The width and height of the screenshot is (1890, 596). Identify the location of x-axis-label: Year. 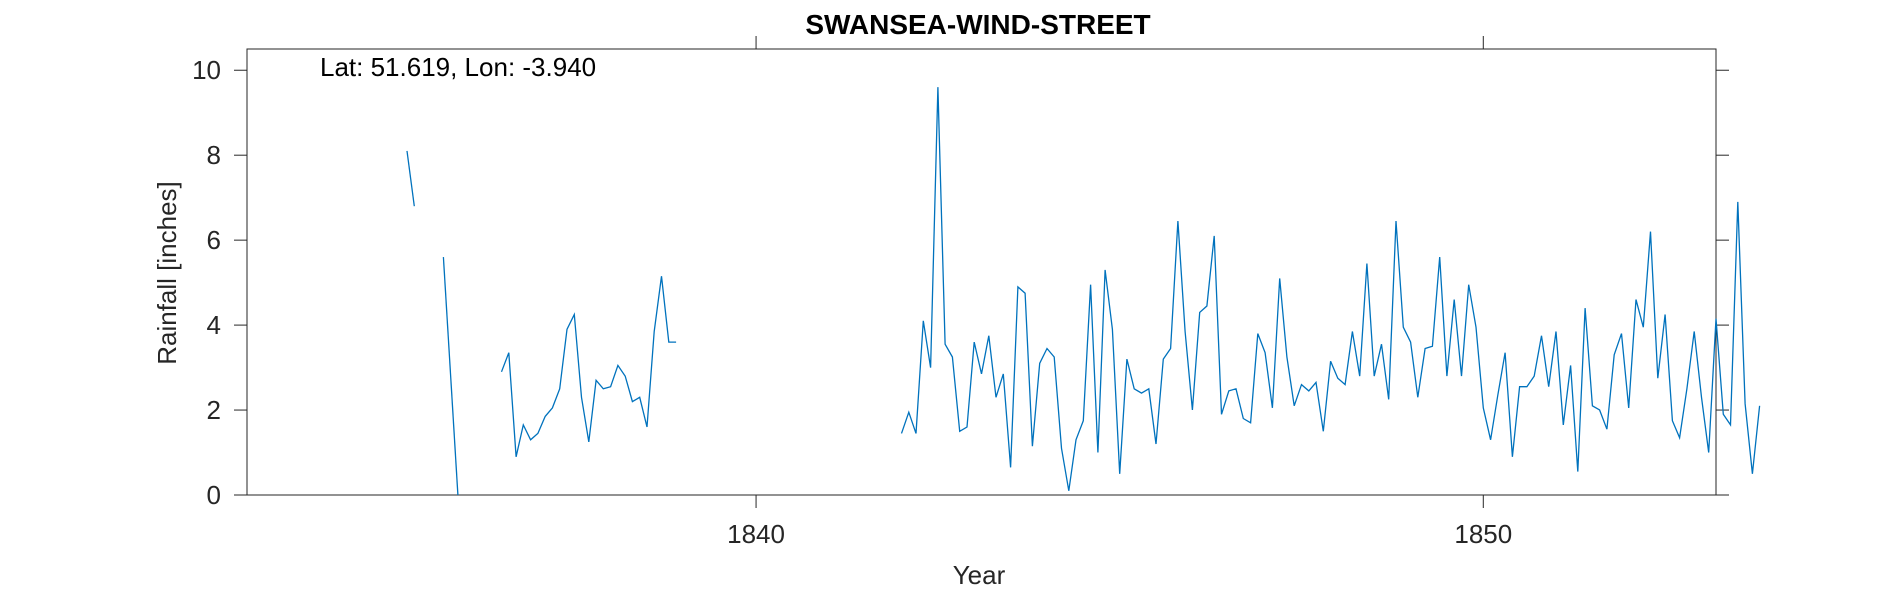
(979, 575).